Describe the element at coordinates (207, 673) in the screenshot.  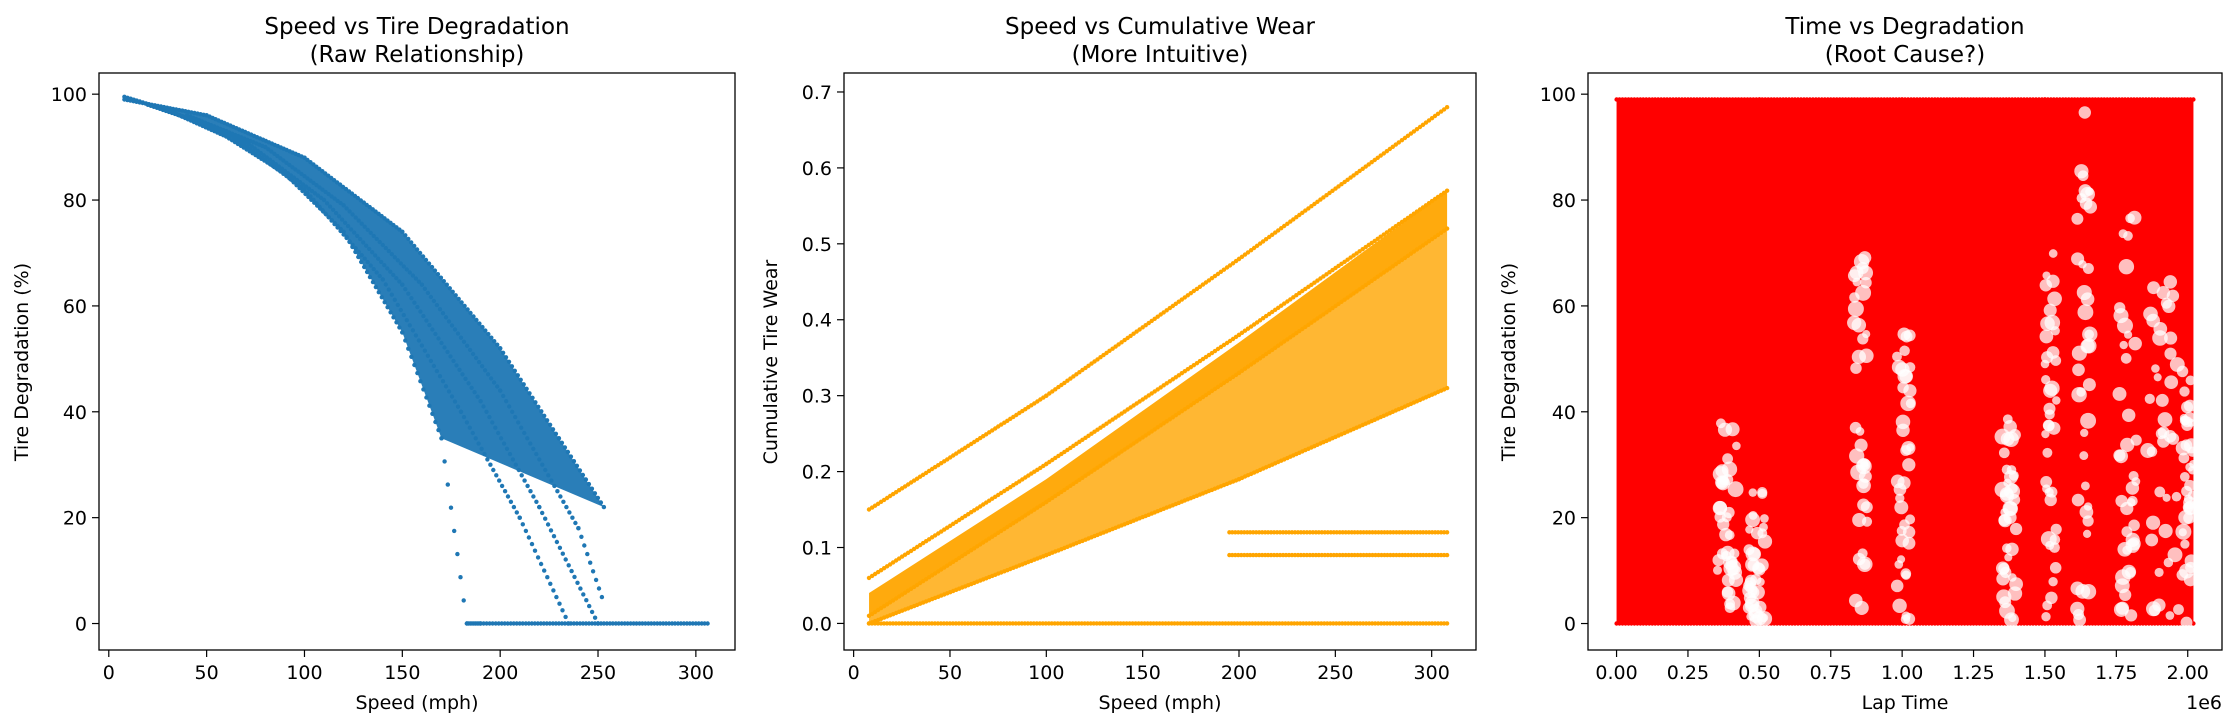
I see `x-tick-label: 50` at that location.